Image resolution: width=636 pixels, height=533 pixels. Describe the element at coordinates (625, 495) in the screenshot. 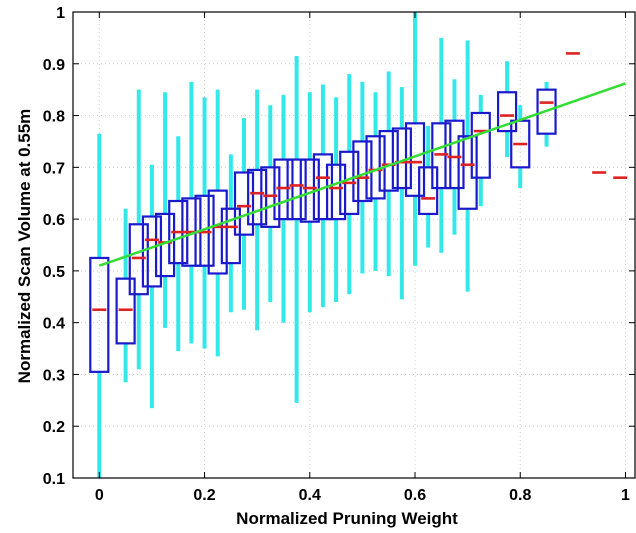

I see `x-tick-label: 1` at that location.